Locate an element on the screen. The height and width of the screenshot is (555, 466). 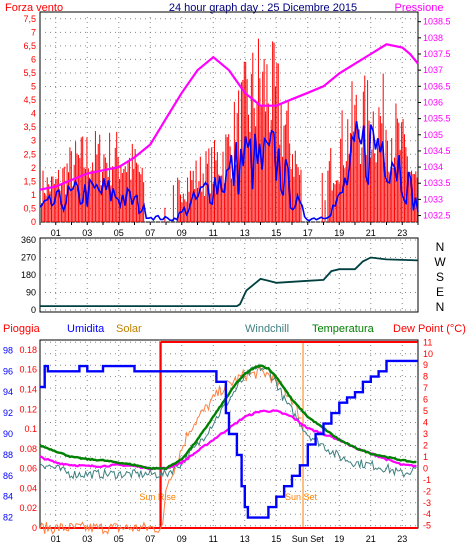
humidity-y-tick-label: 90 is located at coordinates (8, 434).